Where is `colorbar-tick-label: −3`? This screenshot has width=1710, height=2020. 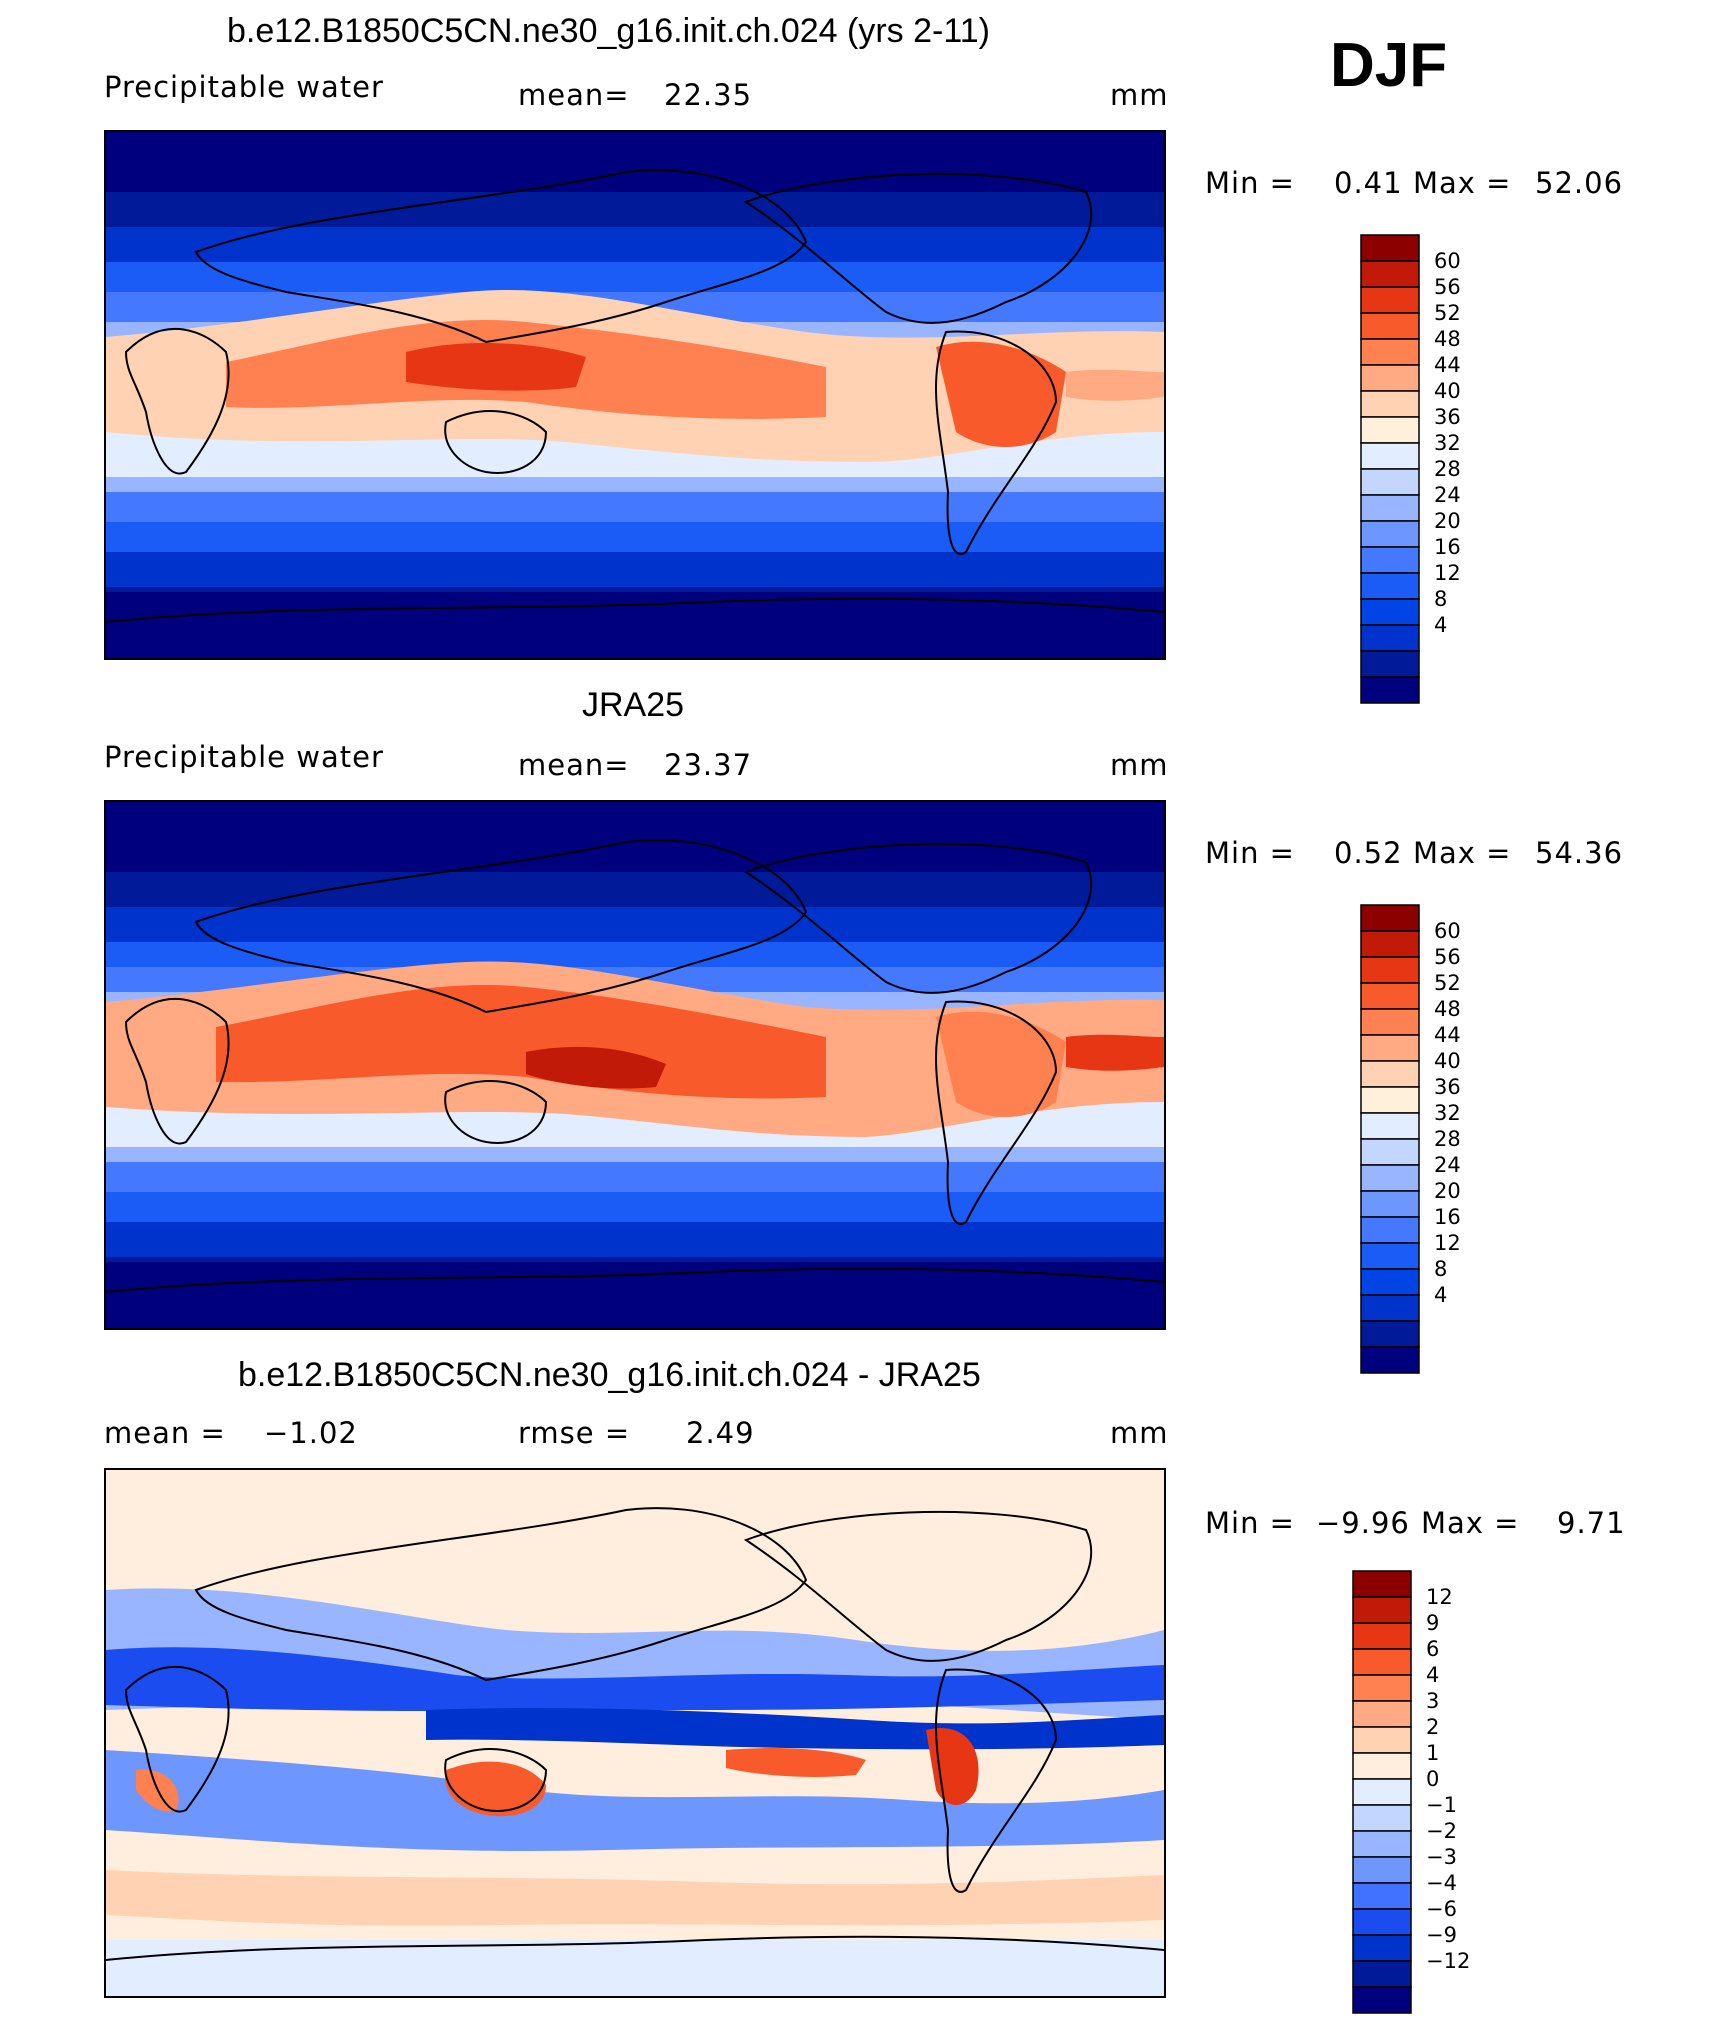 colorbar-tick-label: −3 is located at coordinates (1441, 1857).